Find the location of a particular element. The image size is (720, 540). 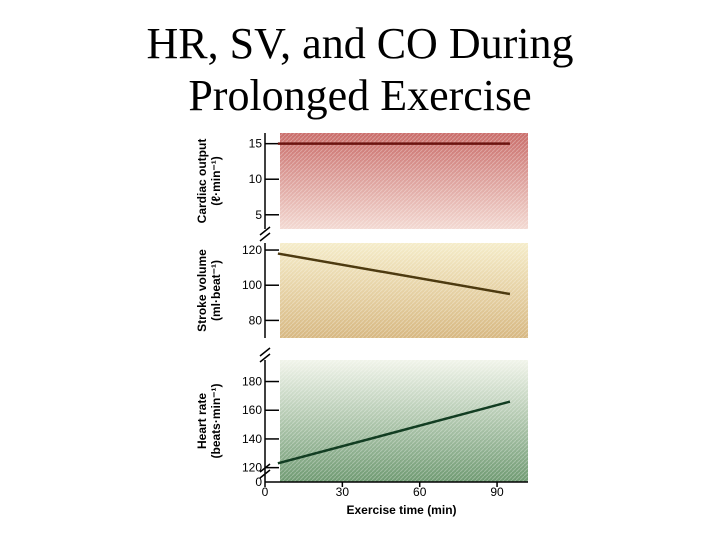

y-axis-units-cardiac-output: (ℓ·min⁻¹) is located at coordinates (216, 181).